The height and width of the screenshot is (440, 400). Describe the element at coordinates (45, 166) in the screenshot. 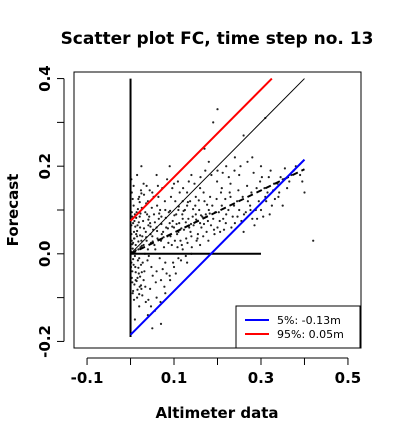

I see `y-tick-label: 0.2` at that location.